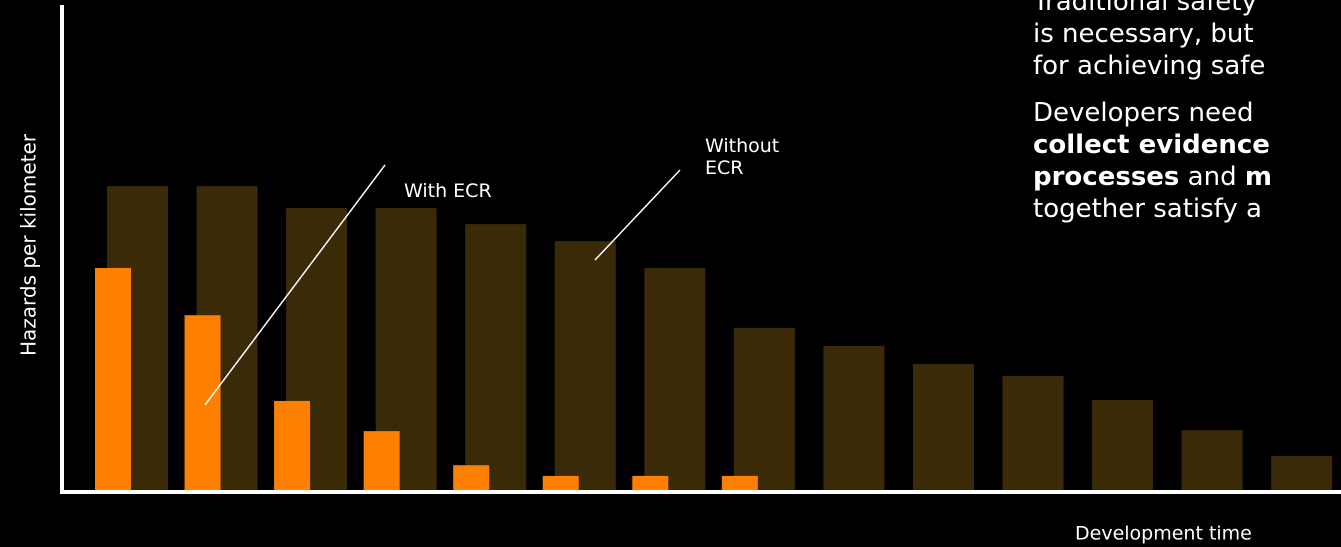  I want to click on text: and, so click(1212, 177).